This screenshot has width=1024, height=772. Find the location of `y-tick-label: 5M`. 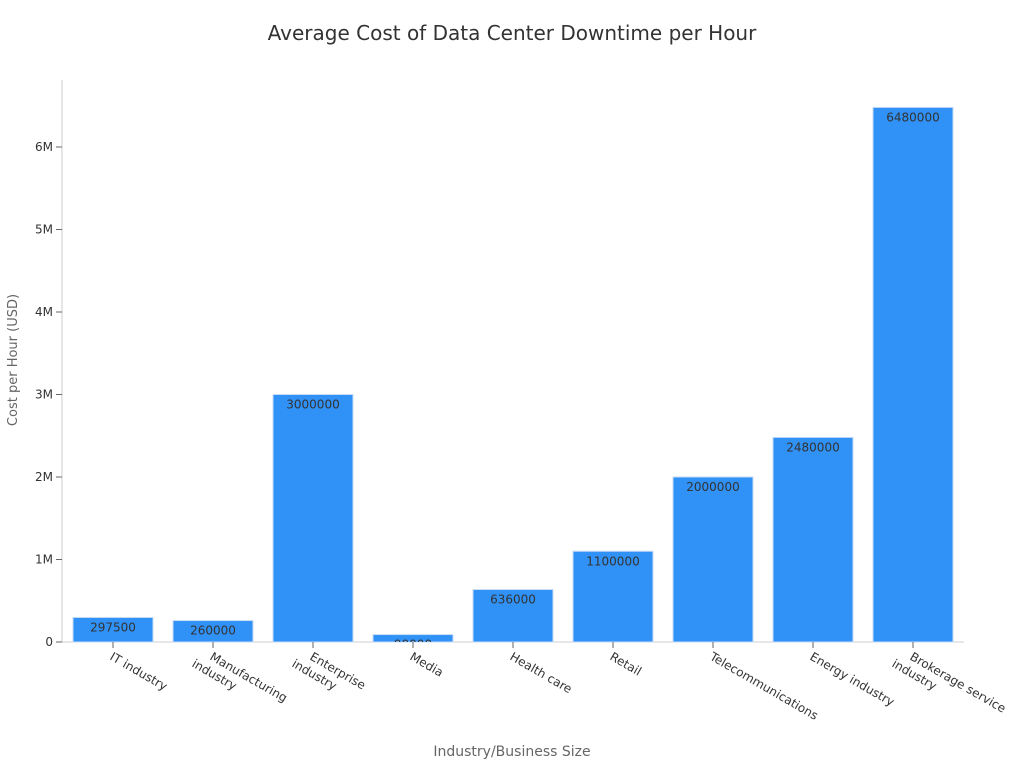

y-tick-label: 5M is located at coordinates (44, 230).